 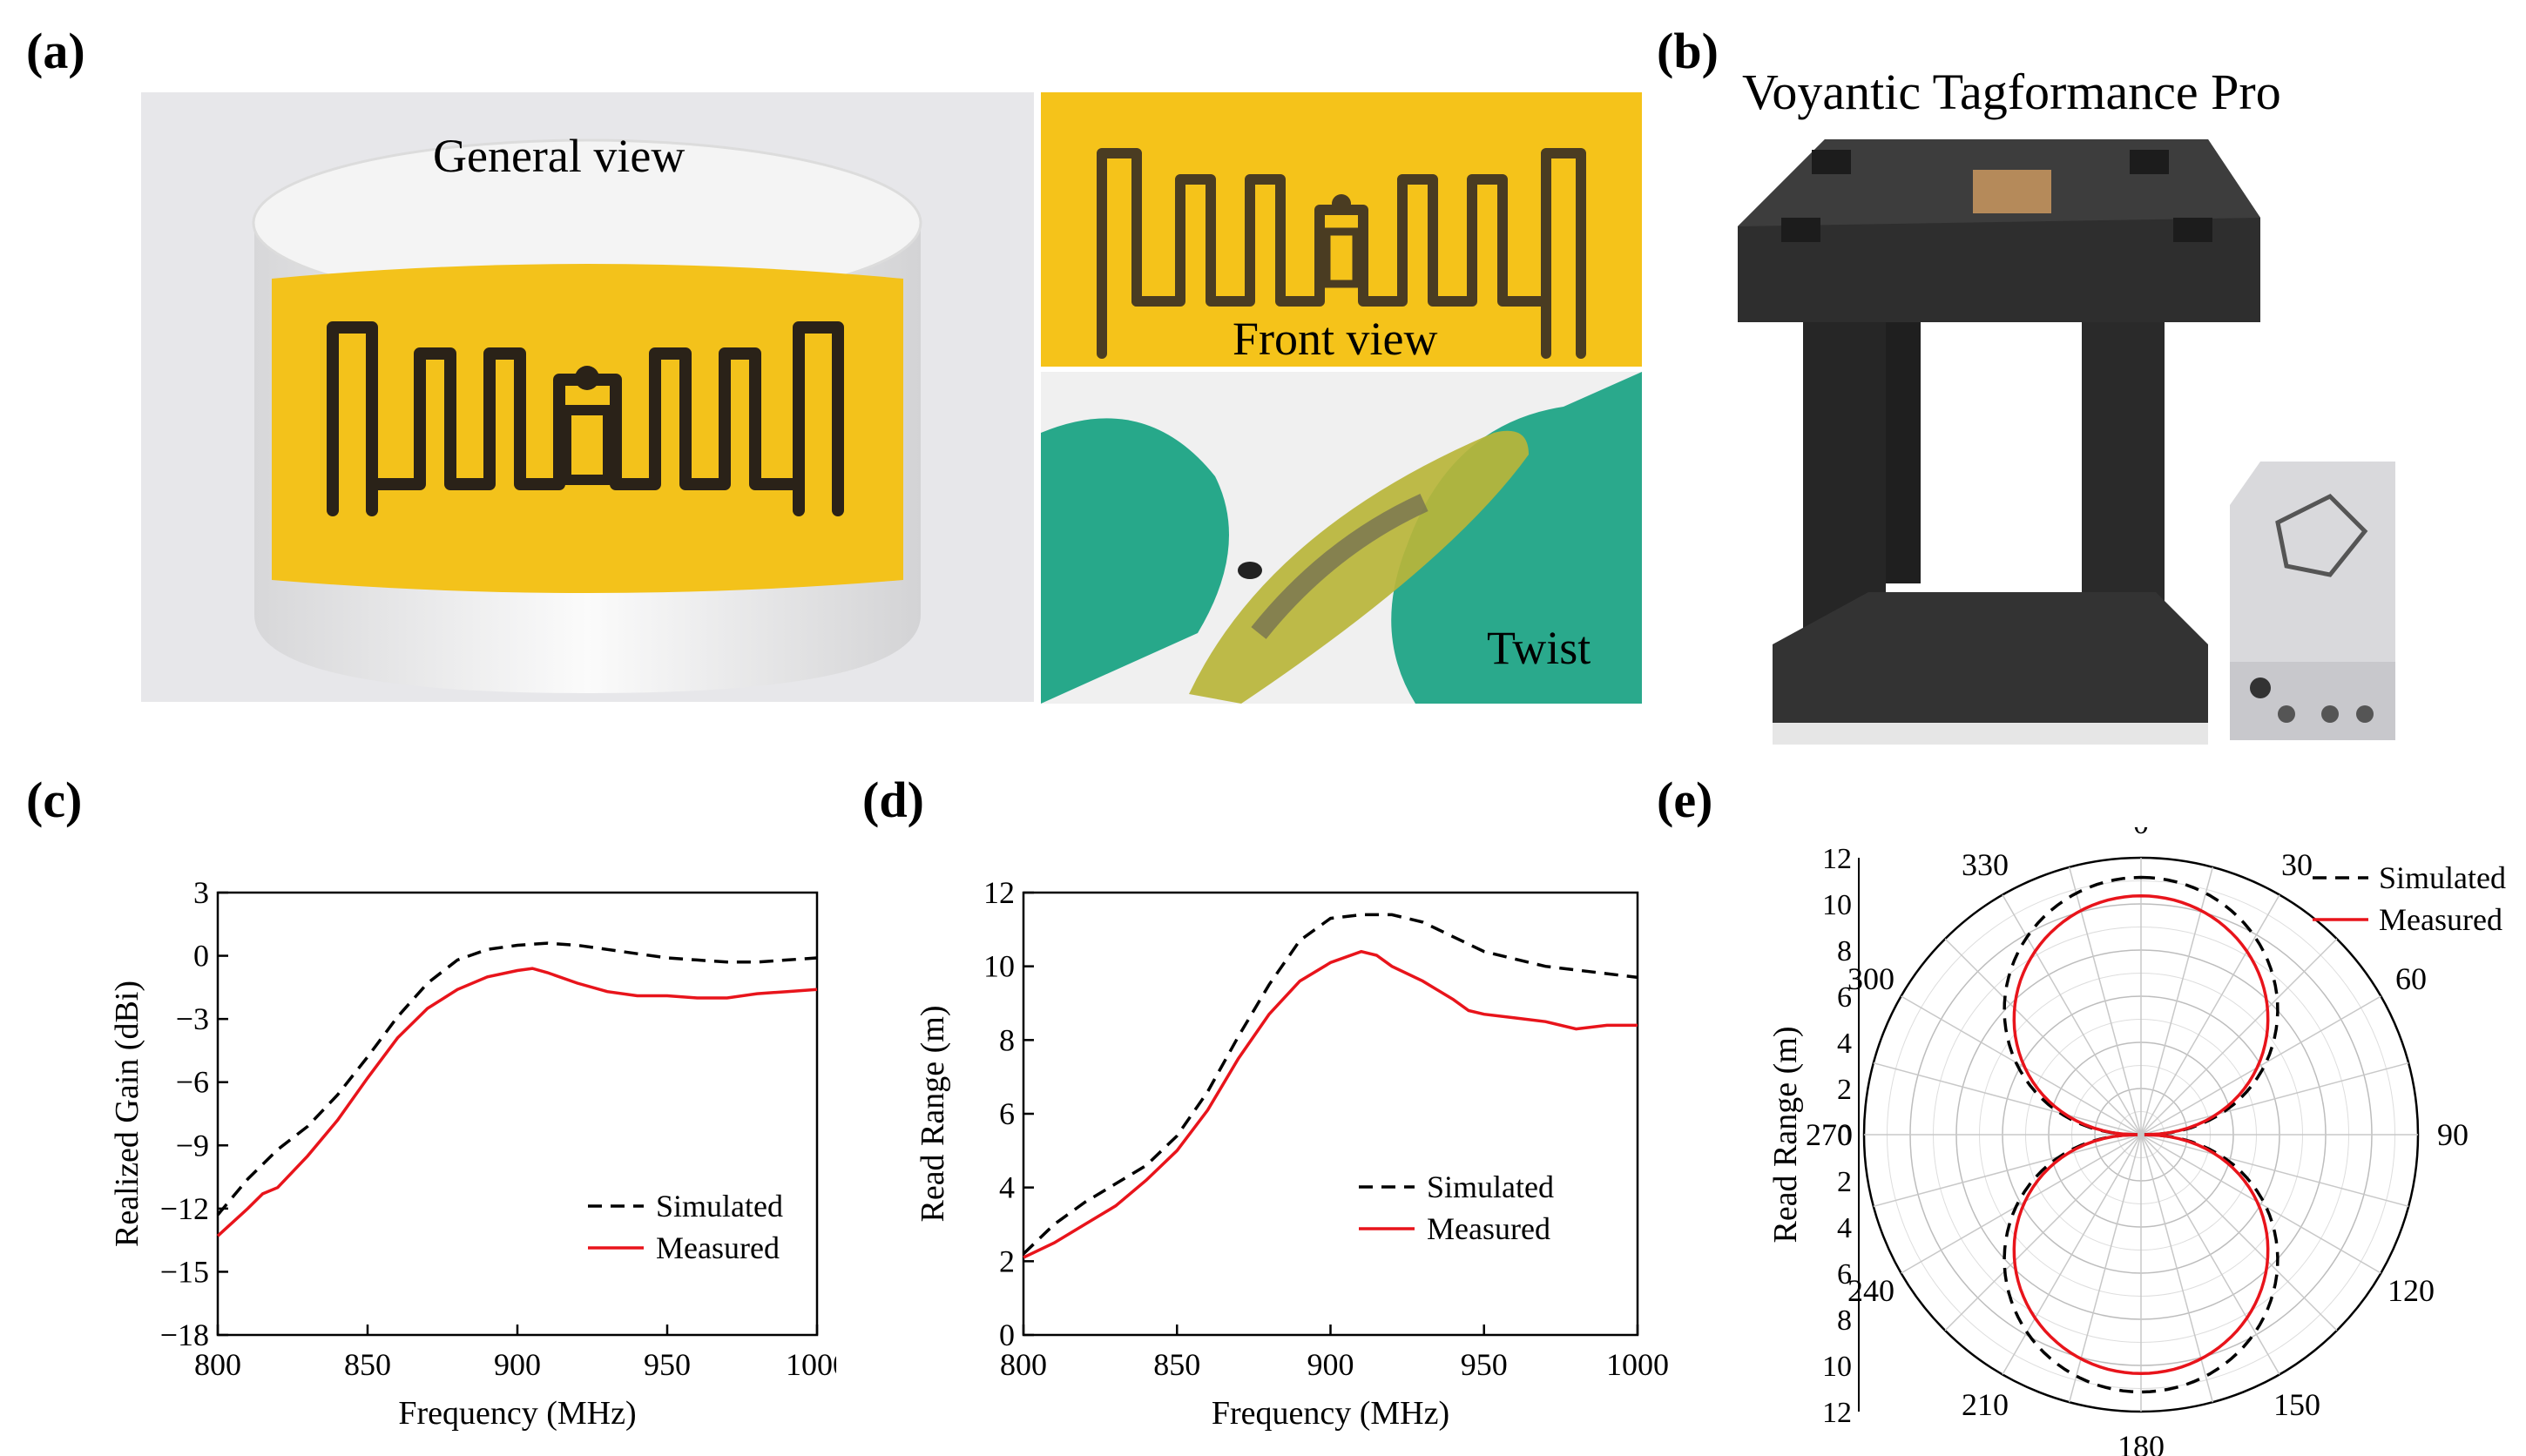 I want to click on chip-dot, so click(x=587, y=378).